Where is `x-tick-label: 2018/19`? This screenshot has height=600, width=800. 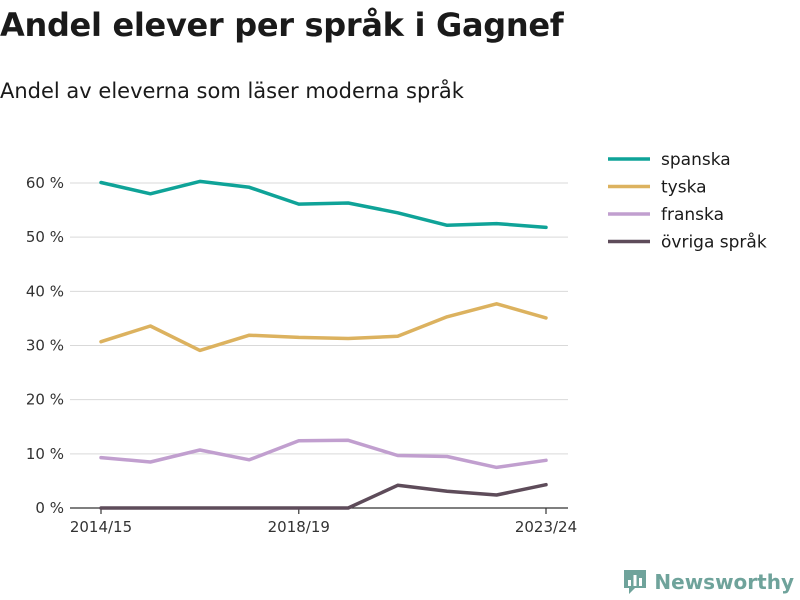 x-tick-label: 2018/19 is located at coordinates (299, 527).